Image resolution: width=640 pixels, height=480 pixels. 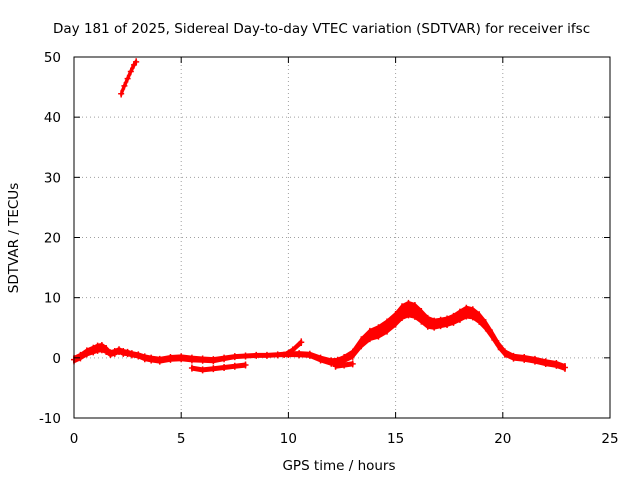 What do you see at coordinates (56, 359) in the screenshot?
I see `y-tick-label: 0` at bounding box center [56, 359].